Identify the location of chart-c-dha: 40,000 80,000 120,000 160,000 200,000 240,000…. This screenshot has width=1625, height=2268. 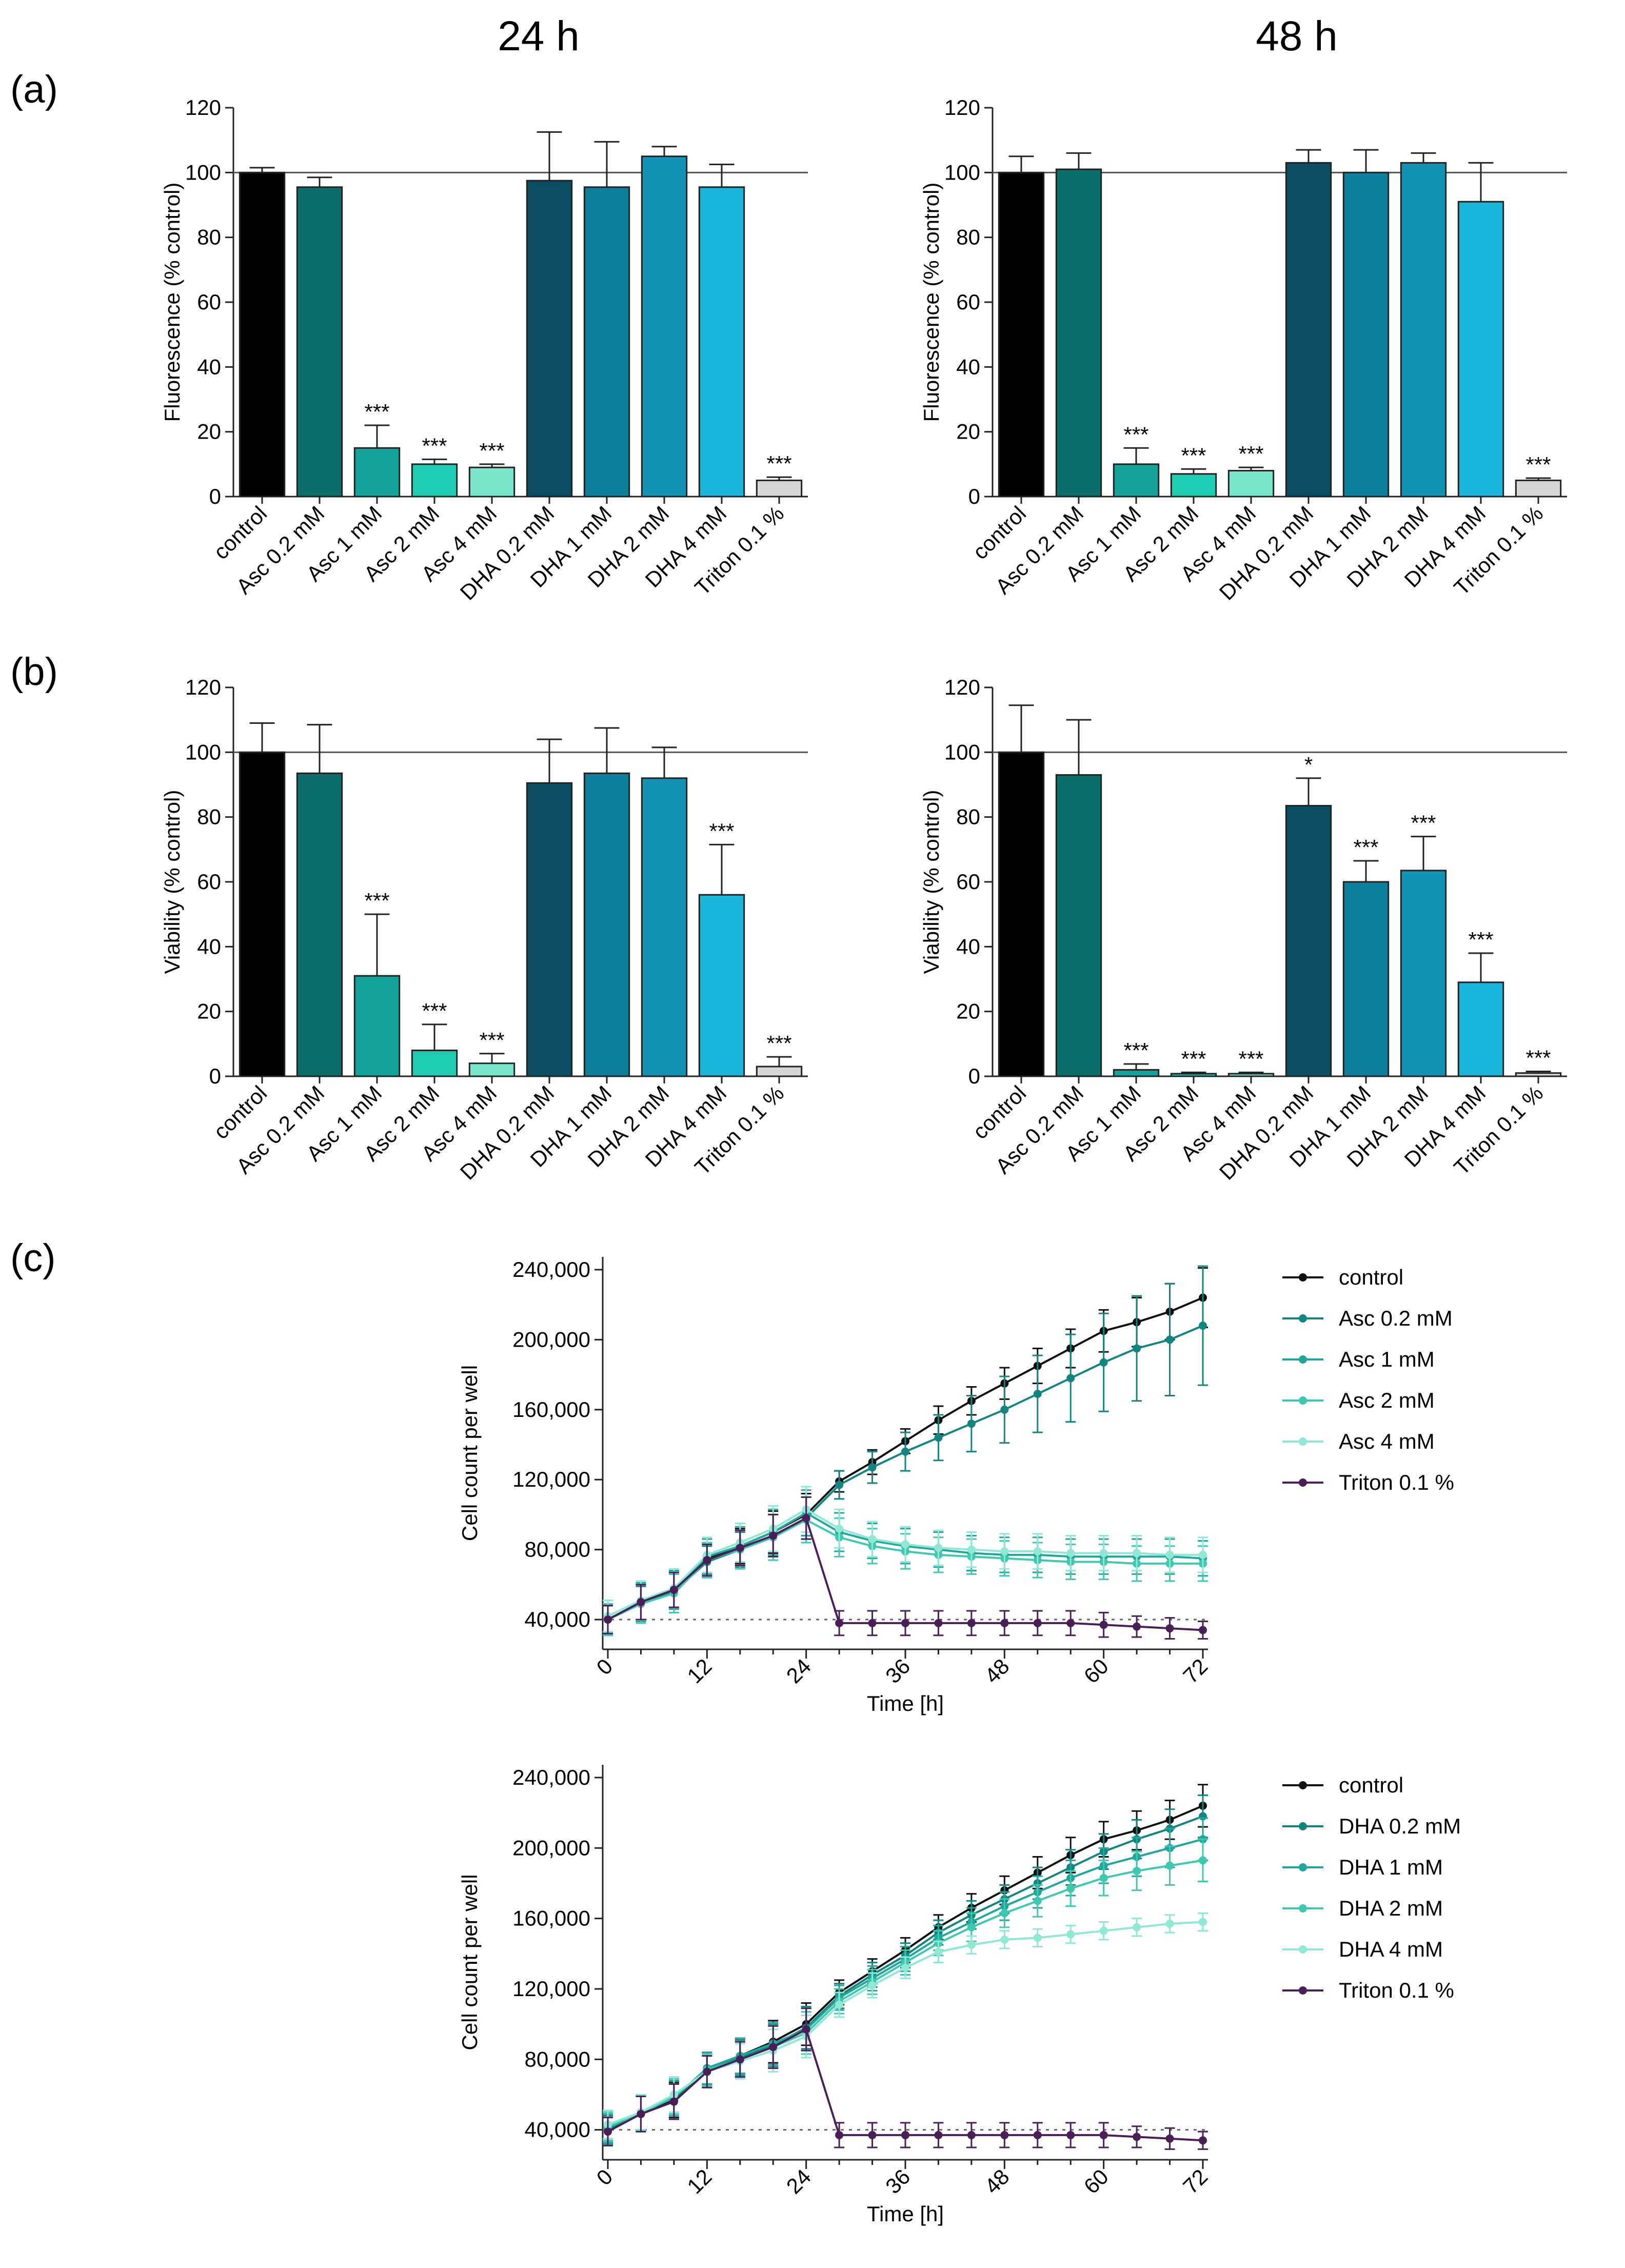
(959, 1995).